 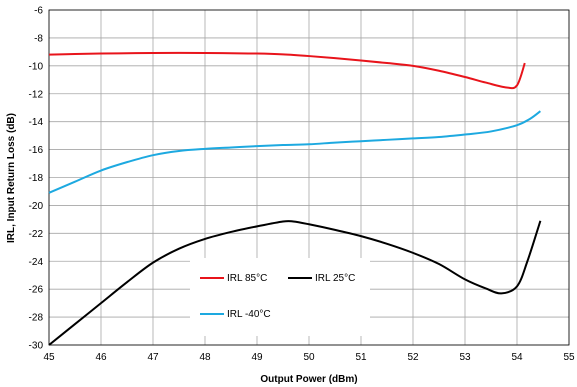 I want to click on y-tick-label: -20, so click(x=36, y=206).